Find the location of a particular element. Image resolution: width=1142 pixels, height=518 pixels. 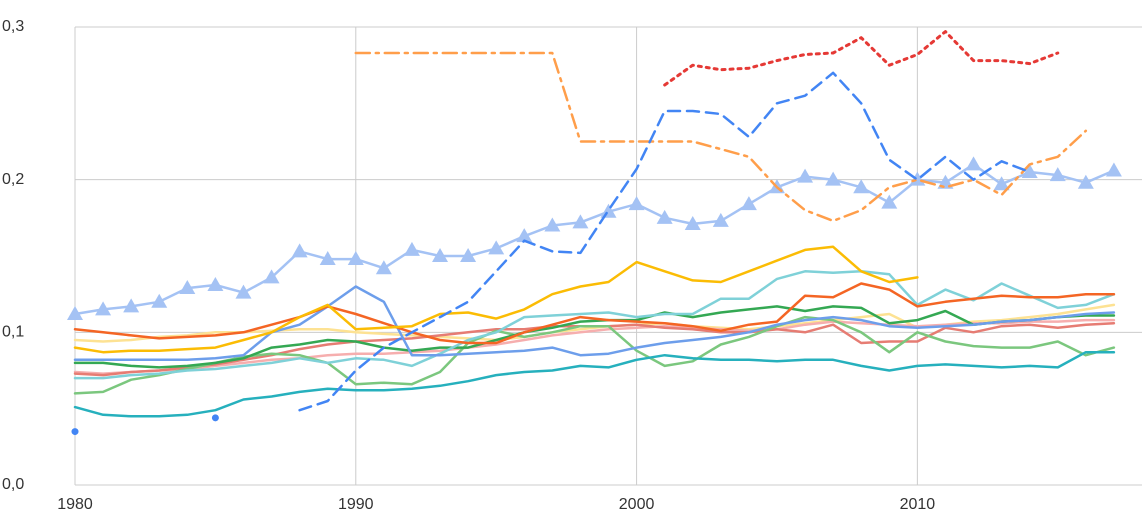

y-tick-label: 0,1 is located at coordinates (13, 332).